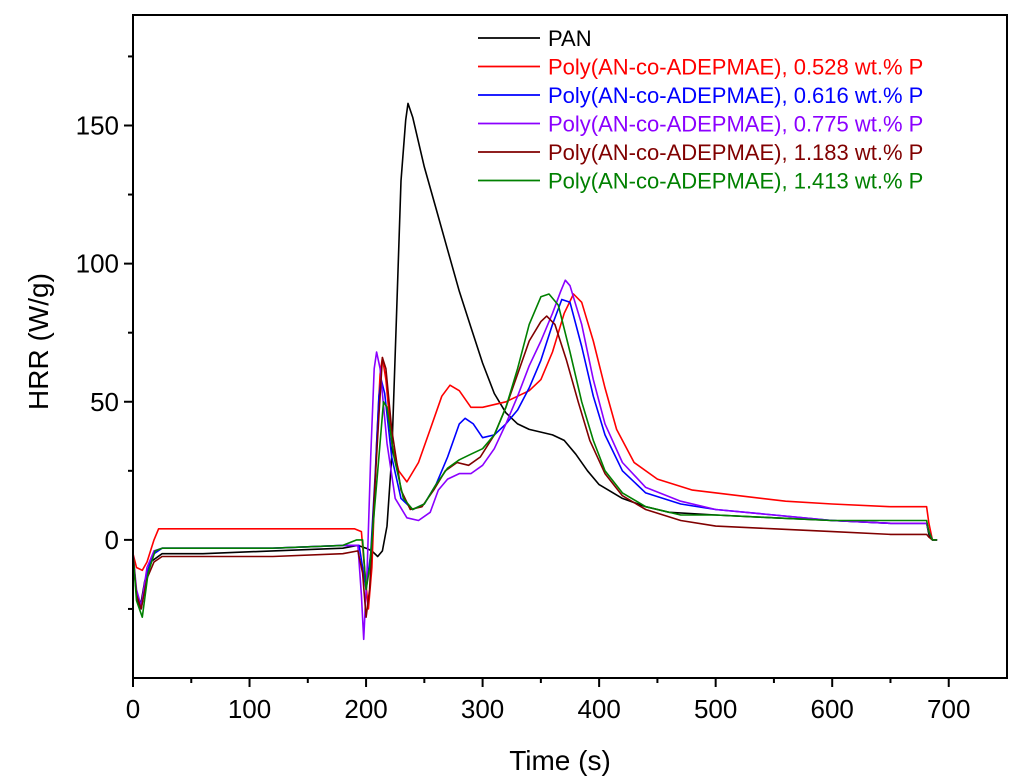 Image resolution: width=1013 pixels, height=780 pixels. Describe the element at coordinates (112, 540) in the screenshot. I see `y-tick-label: 0` at that location.